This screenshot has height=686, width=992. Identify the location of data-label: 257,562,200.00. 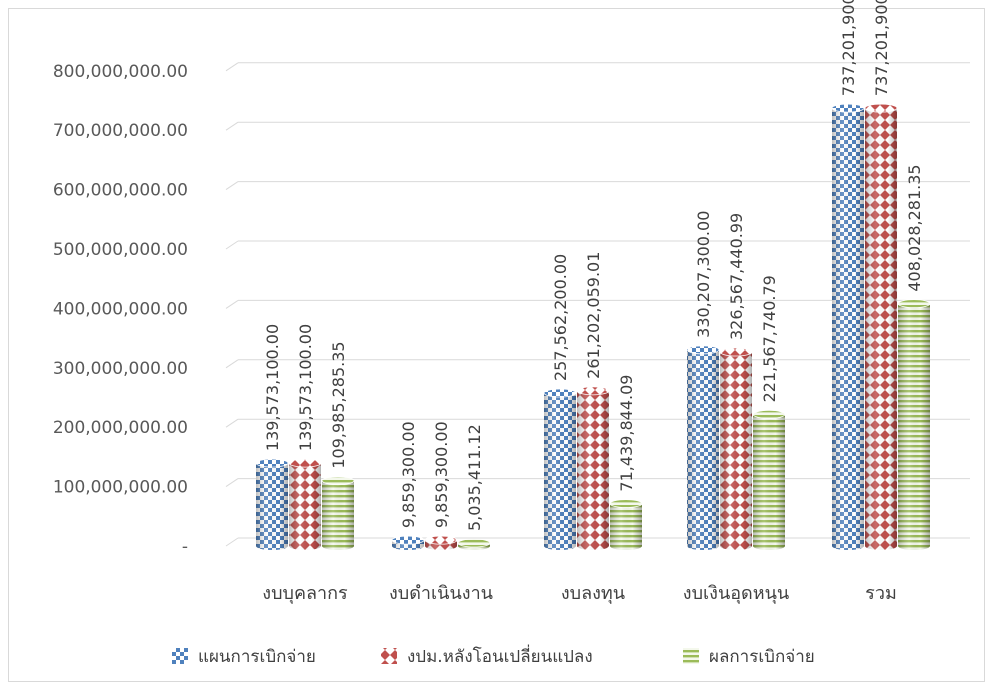
(560, 317).